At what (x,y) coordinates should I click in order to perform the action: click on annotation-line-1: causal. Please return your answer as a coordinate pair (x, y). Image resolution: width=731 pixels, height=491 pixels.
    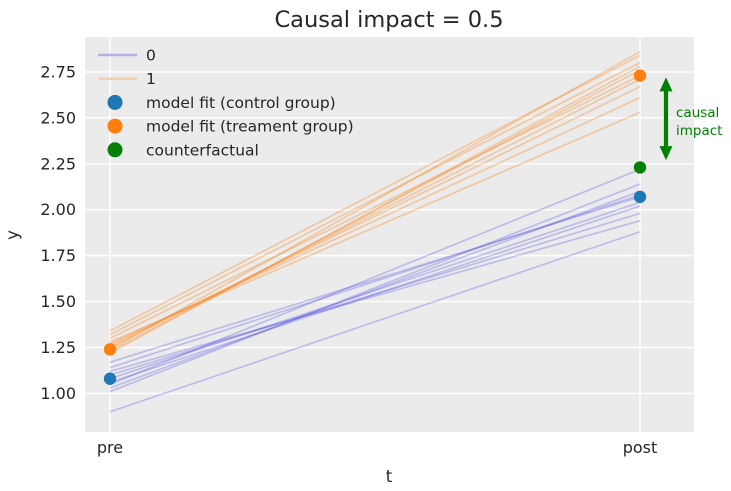
    Looking at the image, I should click on (697, 113).